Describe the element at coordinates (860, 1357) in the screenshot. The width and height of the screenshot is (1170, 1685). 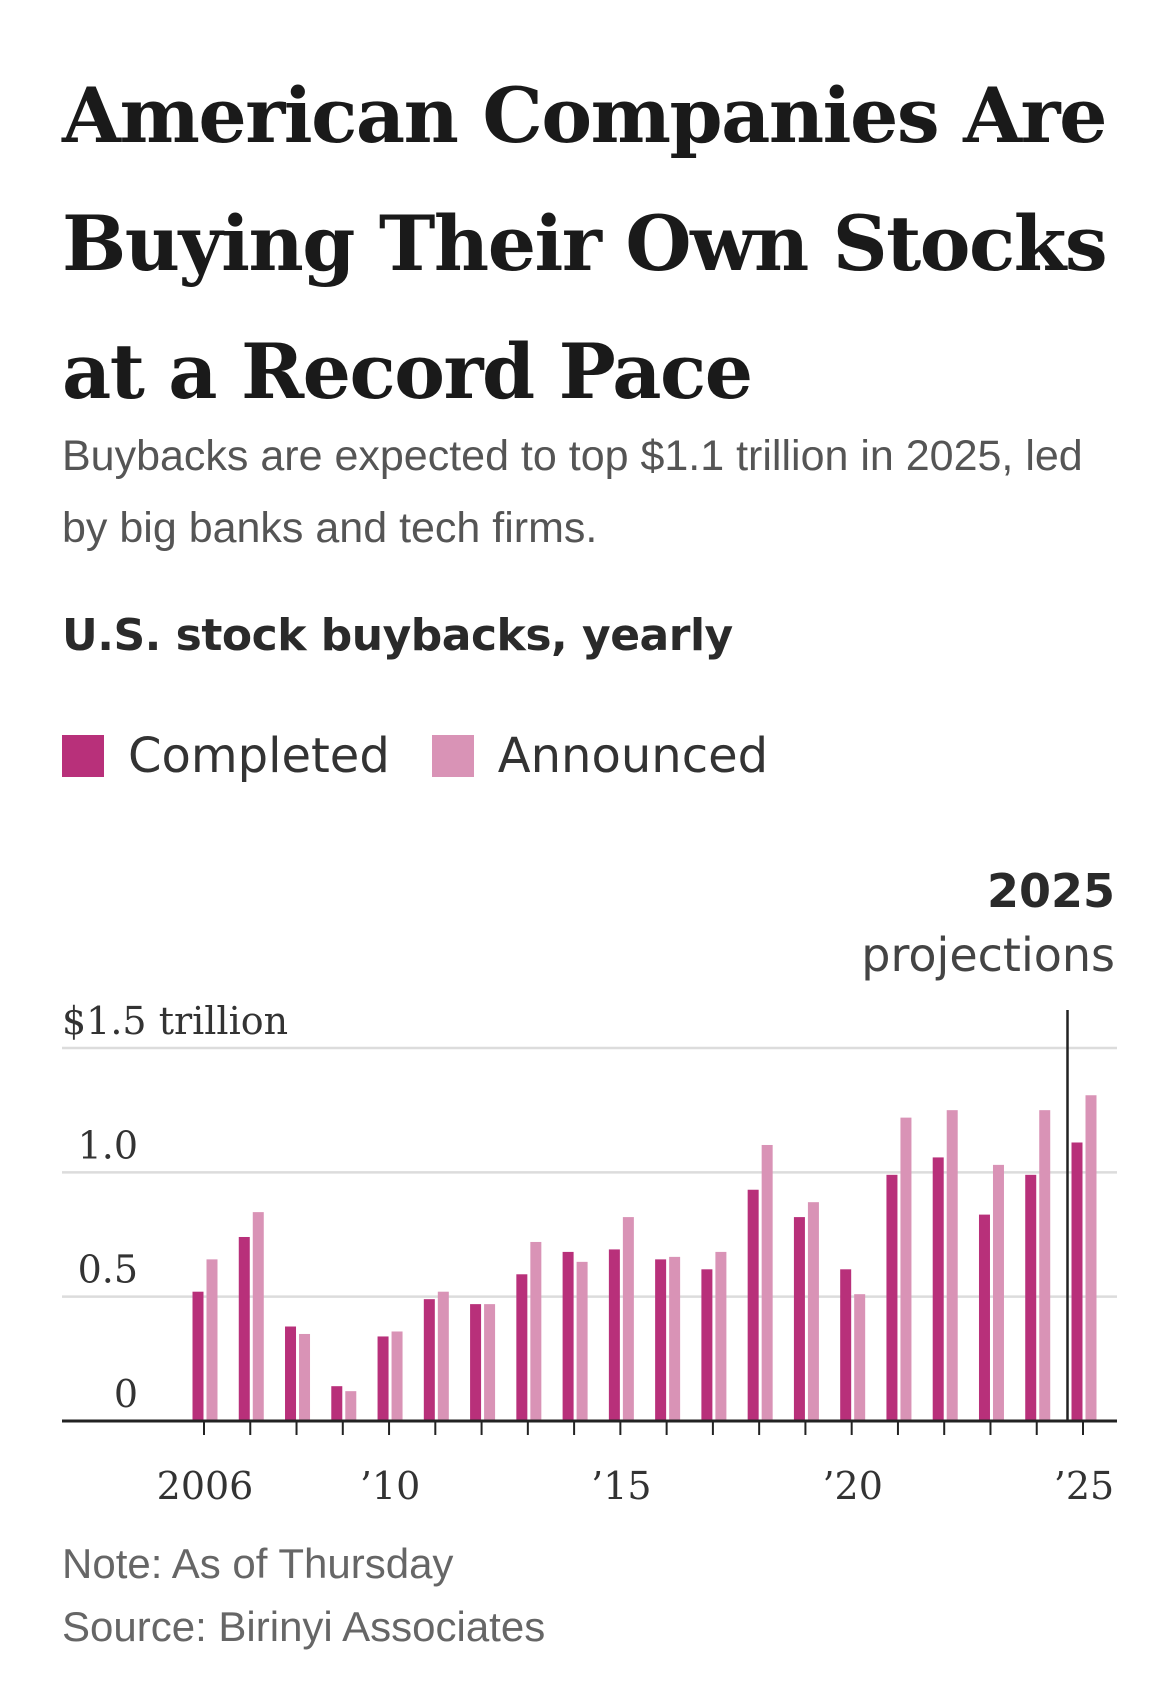
I see `bar-announced-2020` at that location.